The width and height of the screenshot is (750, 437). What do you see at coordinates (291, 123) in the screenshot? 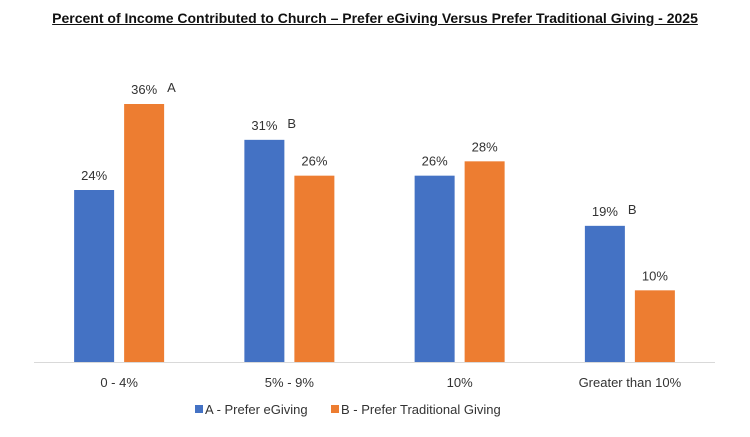
I see `sig-mark-a-1: B` at bounding box center [291, 123].